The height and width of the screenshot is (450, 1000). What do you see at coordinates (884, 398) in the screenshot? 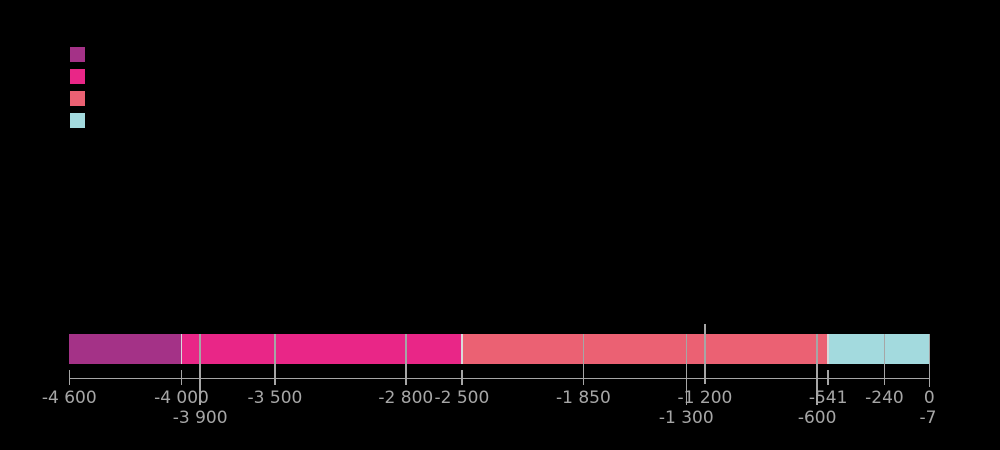
I see `axis-tick-label--240: -240` at bounding box center [884, 398].